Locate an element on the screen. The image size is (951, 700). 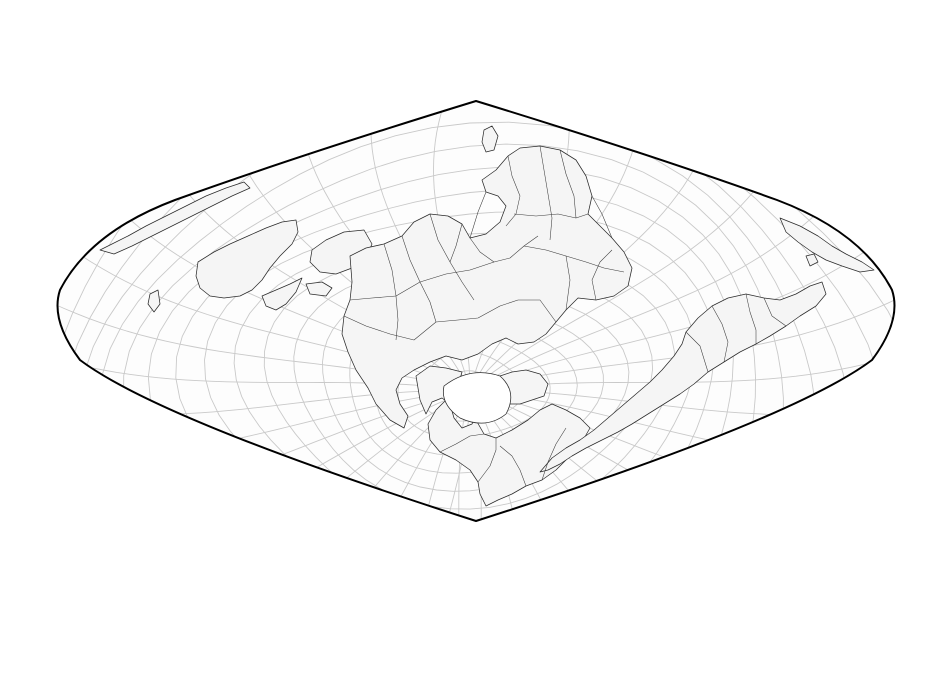
landmass-top-island is located at coordinates (490, 139).